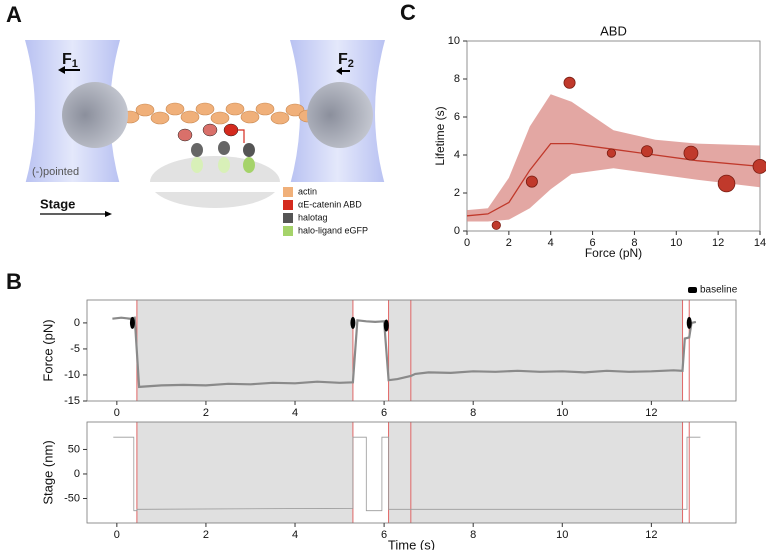  I want to click on legend-label: halotag, so click(313, 217).